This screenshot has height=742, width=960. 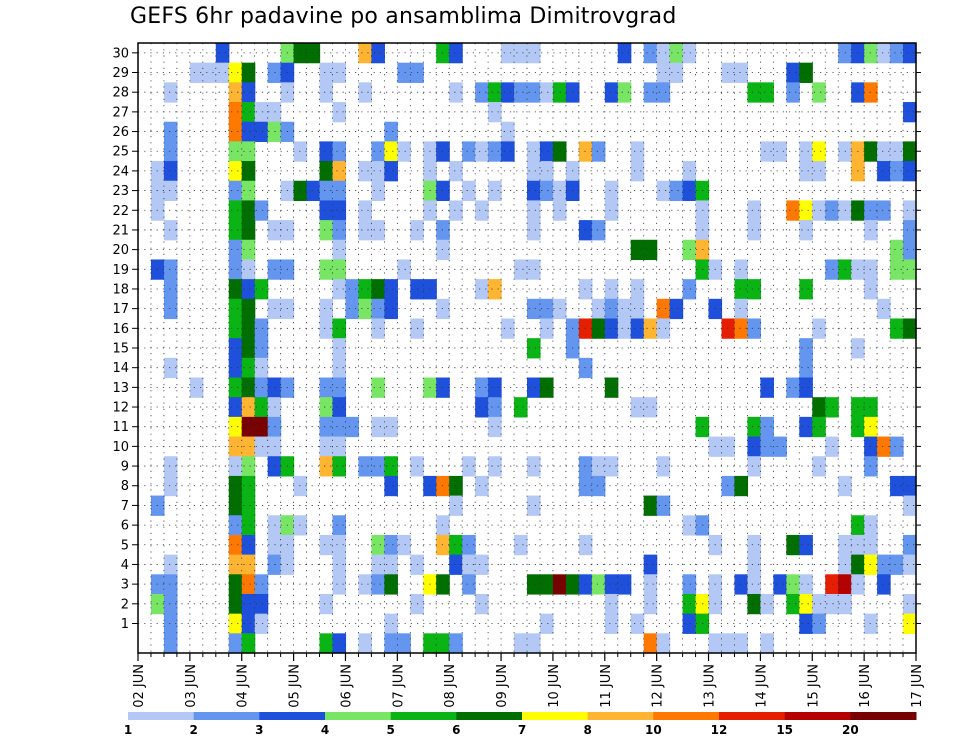 What do you see at coordinates (120, 250) in the screenshot?
I see `y-tick-label: 20` at bounding box center [120, 250].